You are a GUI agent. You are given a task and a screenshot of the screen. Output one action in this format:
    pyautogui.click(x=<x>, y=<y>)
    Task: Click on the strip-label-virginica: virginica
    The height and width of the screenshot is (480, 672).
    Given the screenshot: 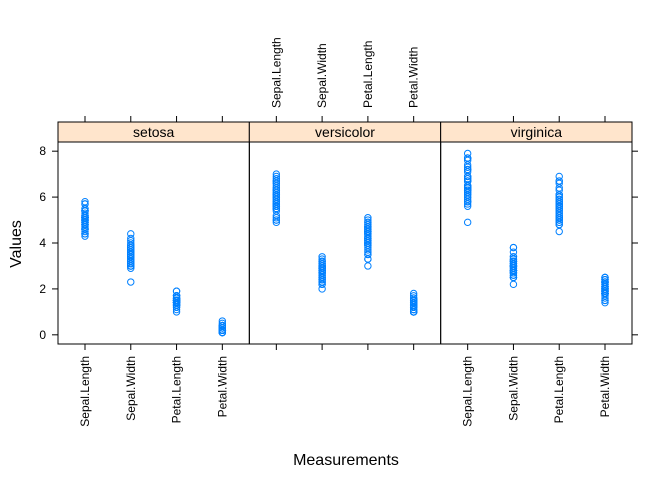 What is the action you would take?
    pyautogui.click(x=537, y=132)
    